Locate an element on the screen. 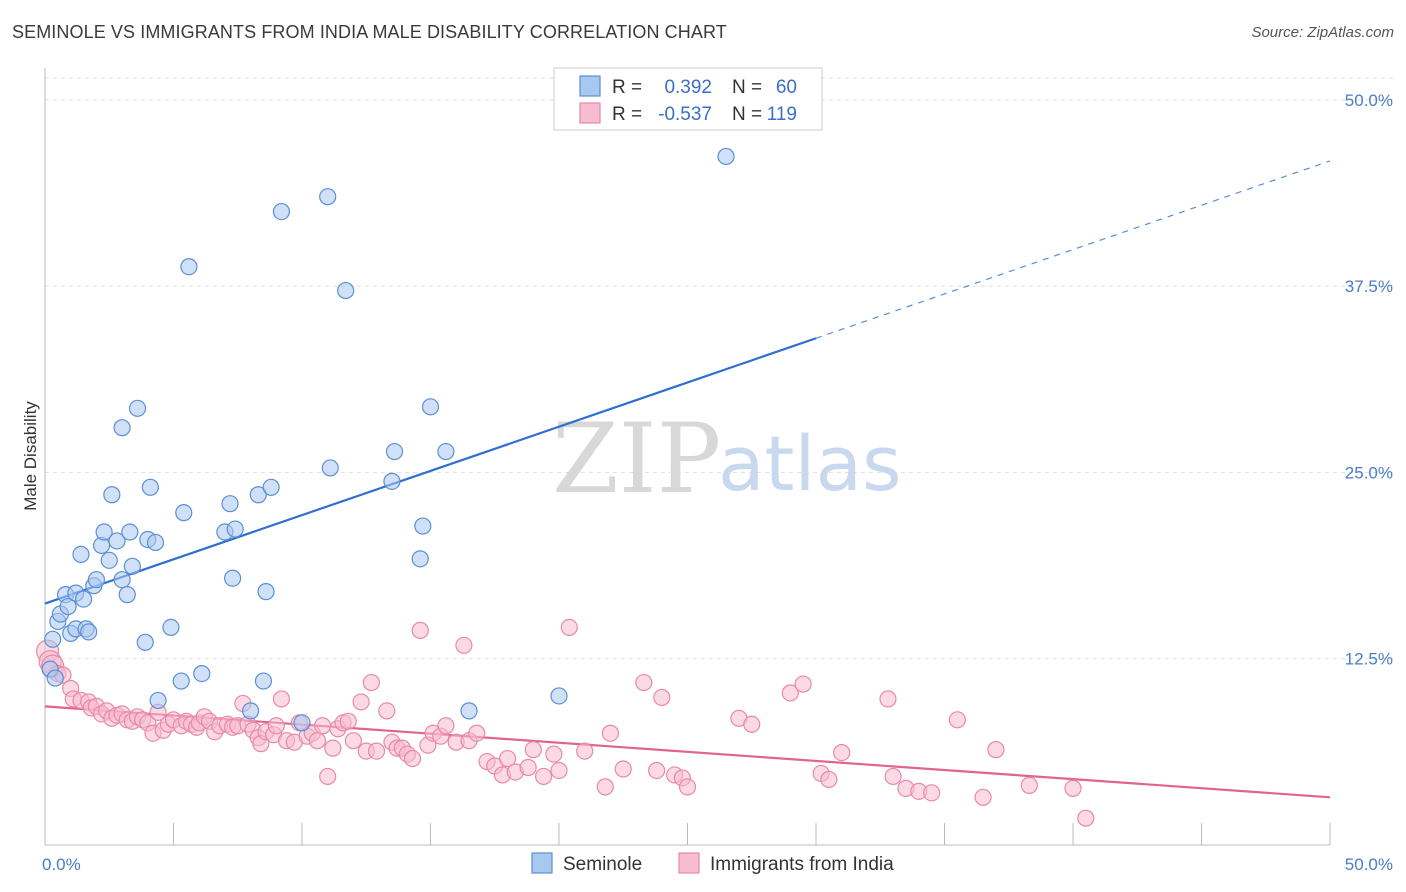  bottom-legend-swatch-seminole is located at coordinates (542, 863).